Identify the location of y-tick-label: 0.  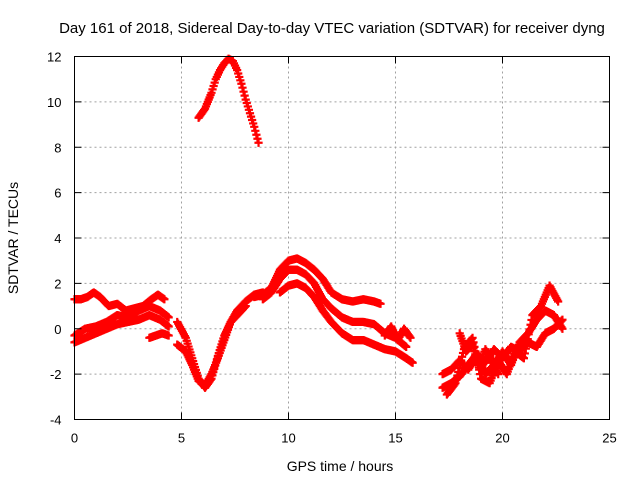
(57, 329).